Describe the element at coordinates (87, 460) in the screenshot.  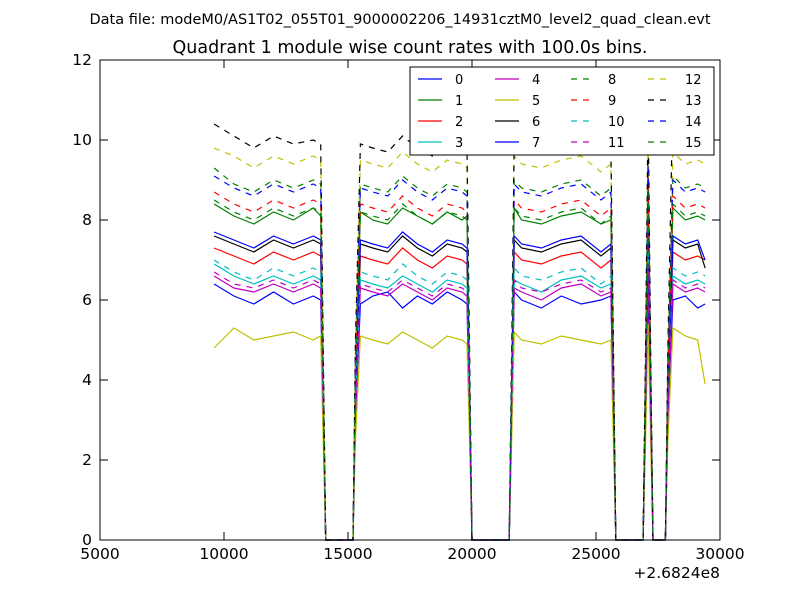
I see `y-tick-label: 2` at that location.